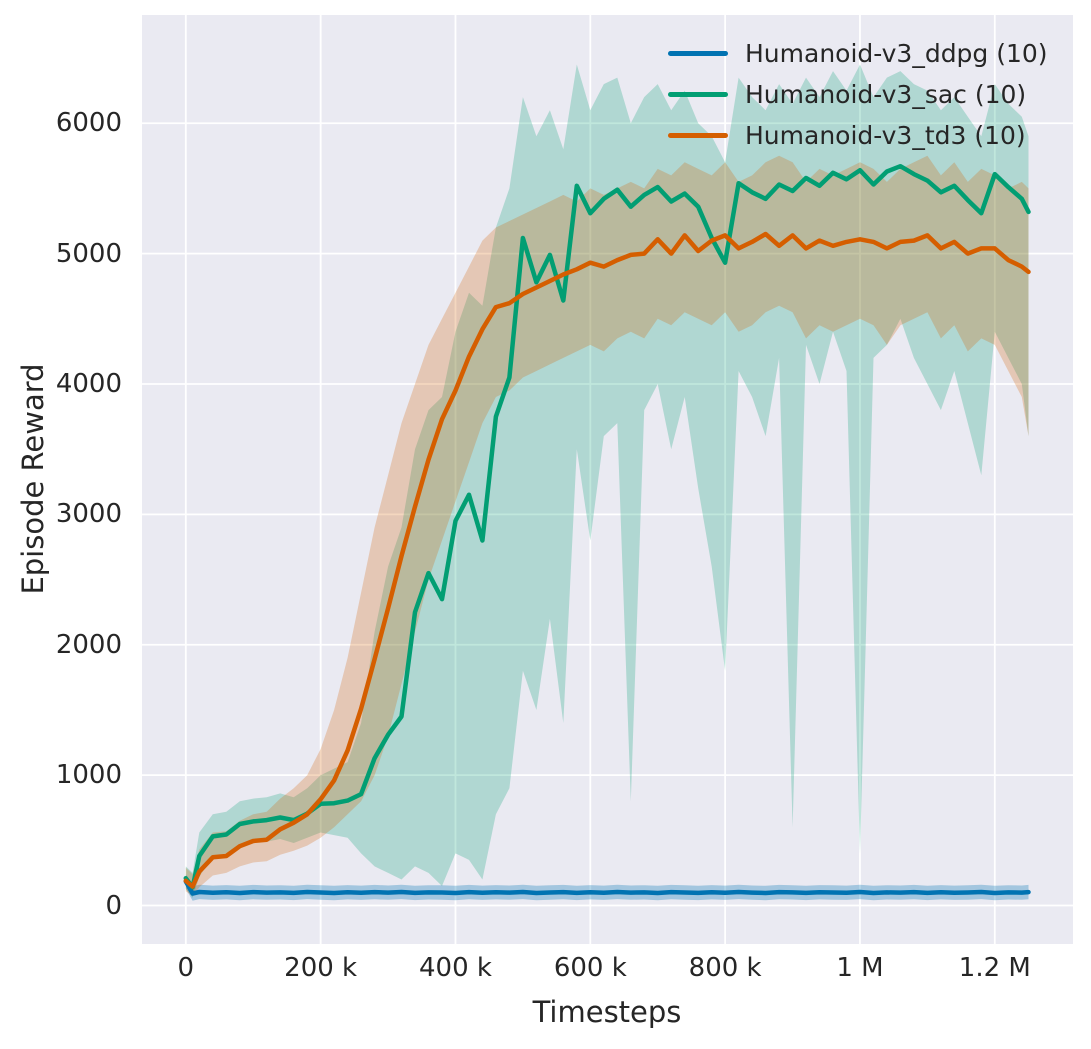 The width and height of the screenshot is (1091, 1049). What do you see at coordinates (88, 123) in the screenshot?
I see `y-tick-label: 6000` at bounding box center [88, 123].